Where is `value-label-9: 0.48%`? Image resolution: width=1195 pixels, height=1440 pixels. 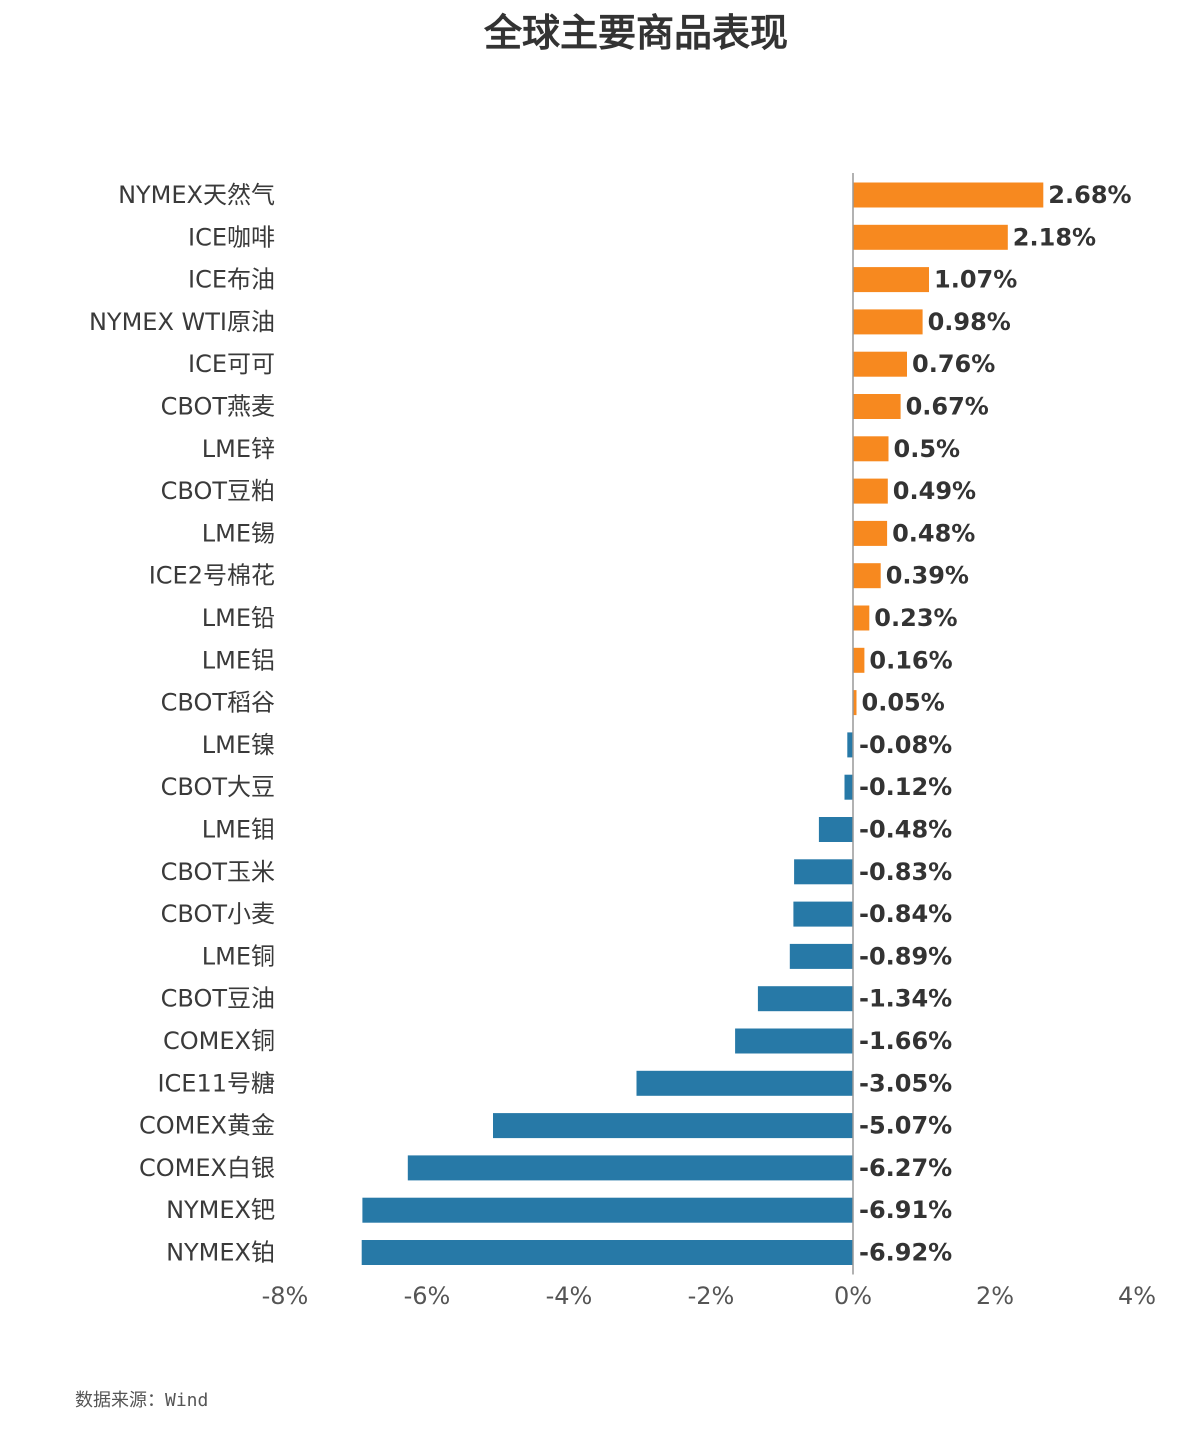
value-label-9: 0.48% is located at coordinates (933, 533).